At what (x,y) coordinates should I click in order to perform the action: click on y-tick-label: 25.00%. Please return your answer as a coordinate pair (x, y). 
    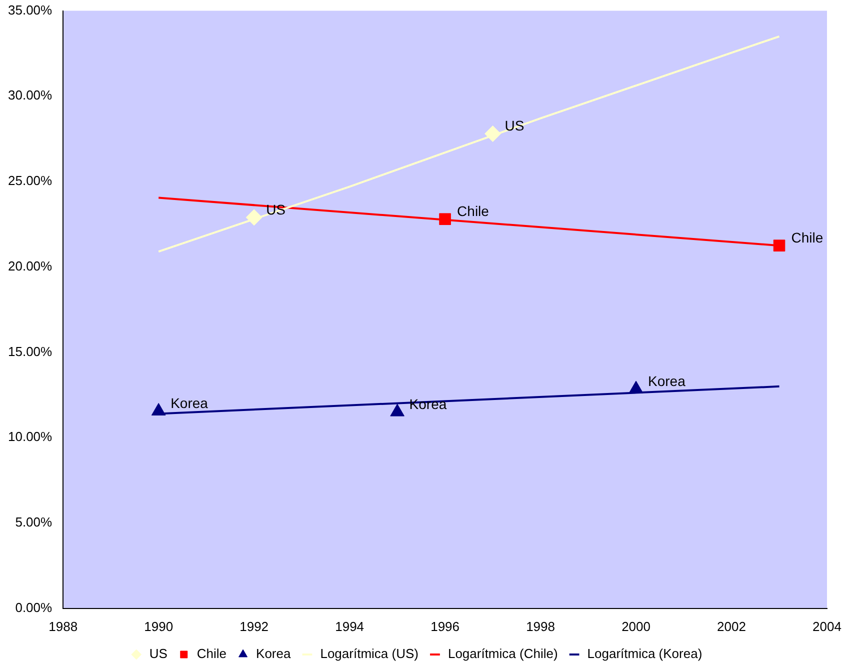
    Looking at the image, I should click on (30, 180).